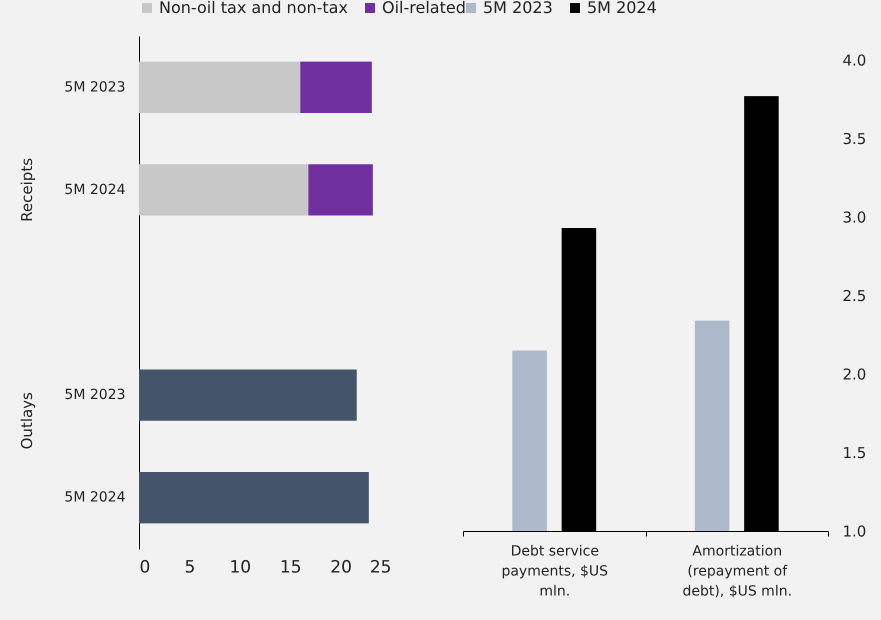 Image resolution: width=881 pixels, height=620 pixels. Describe the element at coordinates (854, 296) in the screenshot. I see `y-tick-label: 2.5` at that location.